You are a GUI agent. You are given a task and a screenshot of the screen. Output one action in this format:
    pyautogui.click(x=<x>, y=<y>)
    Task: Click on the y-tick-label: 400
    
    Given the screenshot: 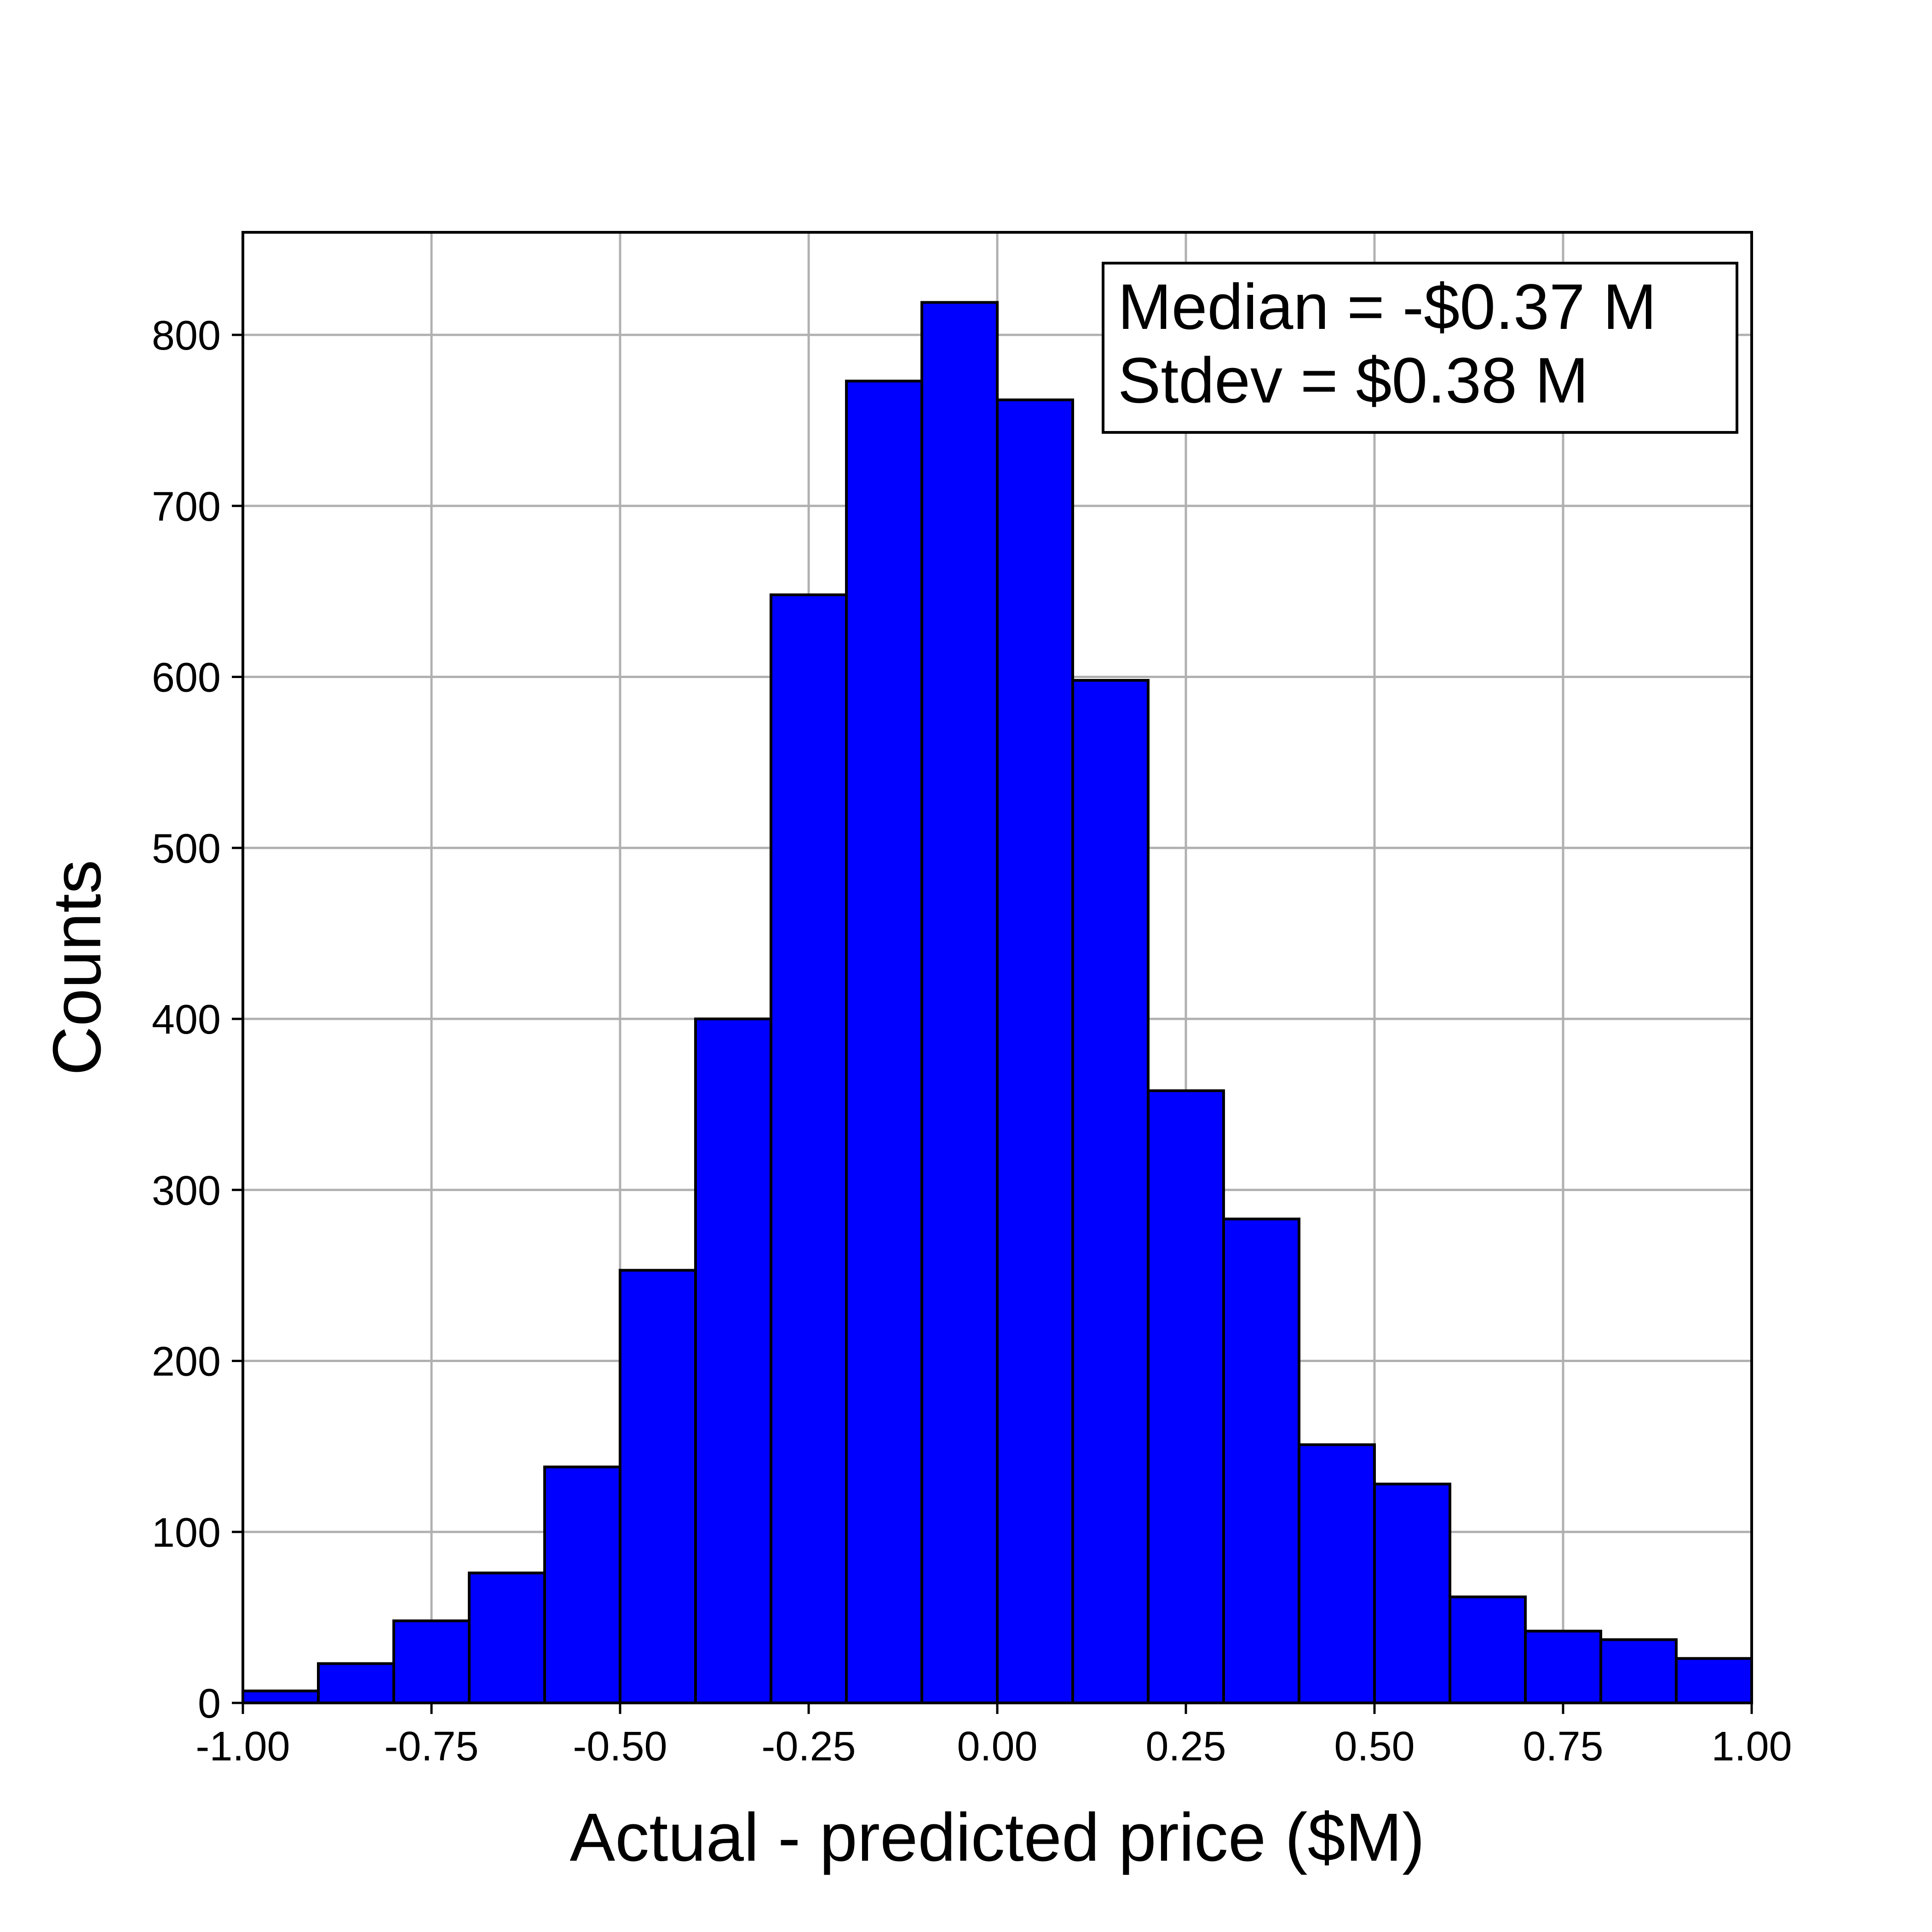 What is the action you would take?
    pyautogui.click(x=186, y=1020)
    